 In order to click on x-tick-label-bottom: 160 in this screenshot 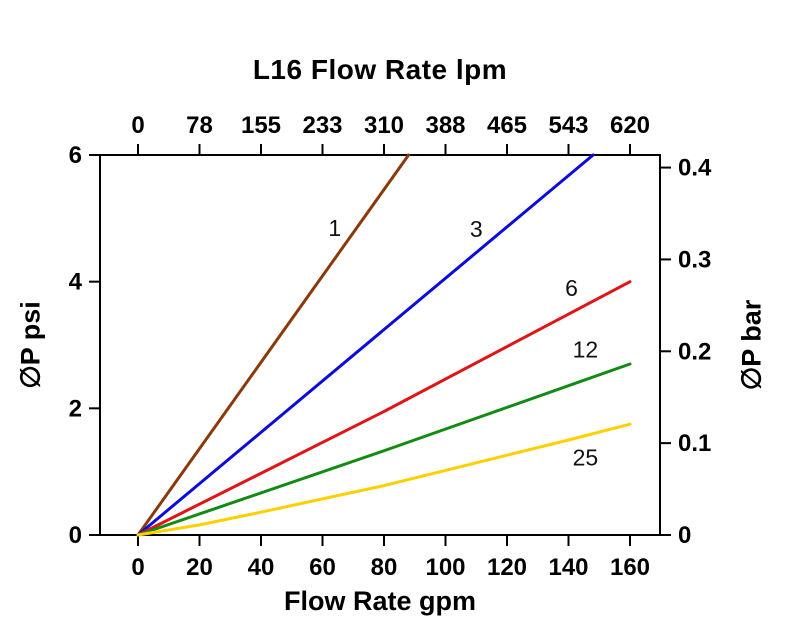, I will do `click(630, 567)`.